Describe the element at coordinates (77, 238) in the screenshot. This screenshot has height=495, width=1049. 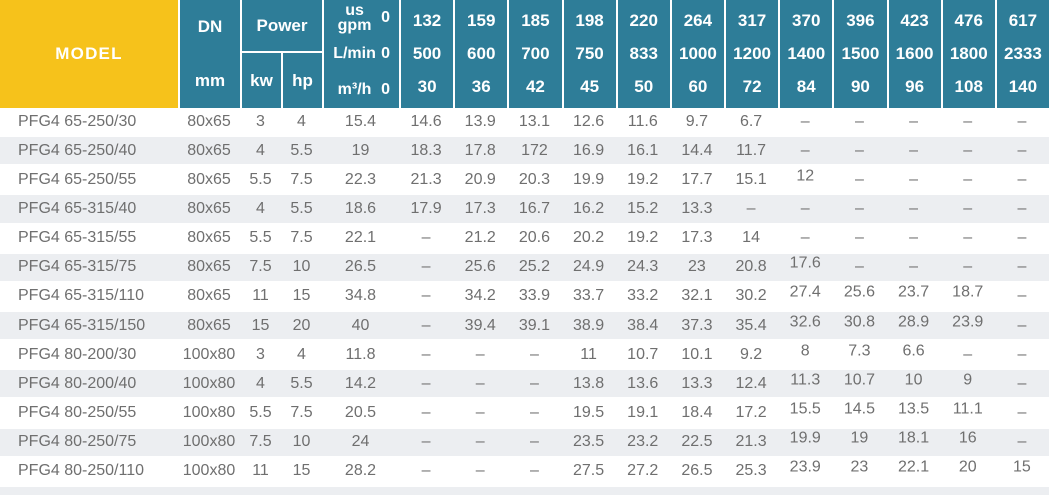
I see `model-cell: PFG4 65-315/55` at that location.